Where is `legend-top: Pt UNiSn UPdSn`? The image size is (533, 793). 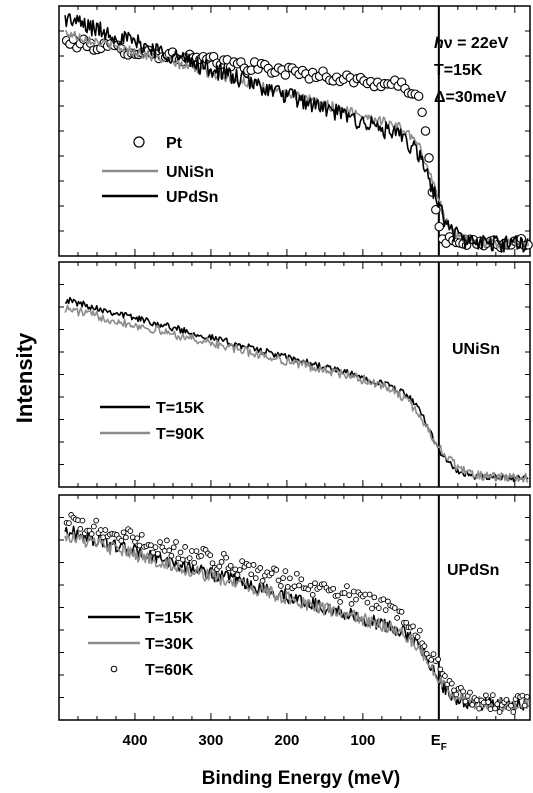 legend-top: Pt UNiSn UPdSn is located at coordinates (160, 170).